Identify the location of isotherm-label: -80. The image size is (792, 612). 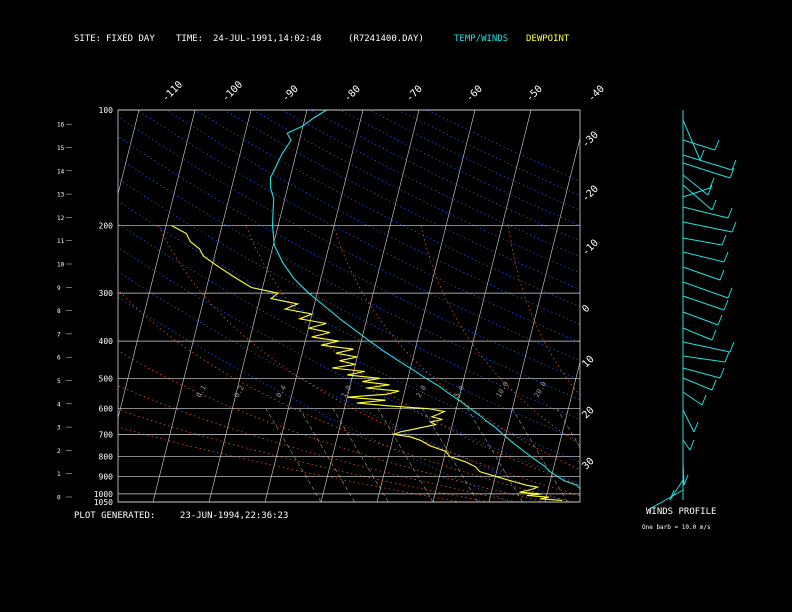
(352, 94).